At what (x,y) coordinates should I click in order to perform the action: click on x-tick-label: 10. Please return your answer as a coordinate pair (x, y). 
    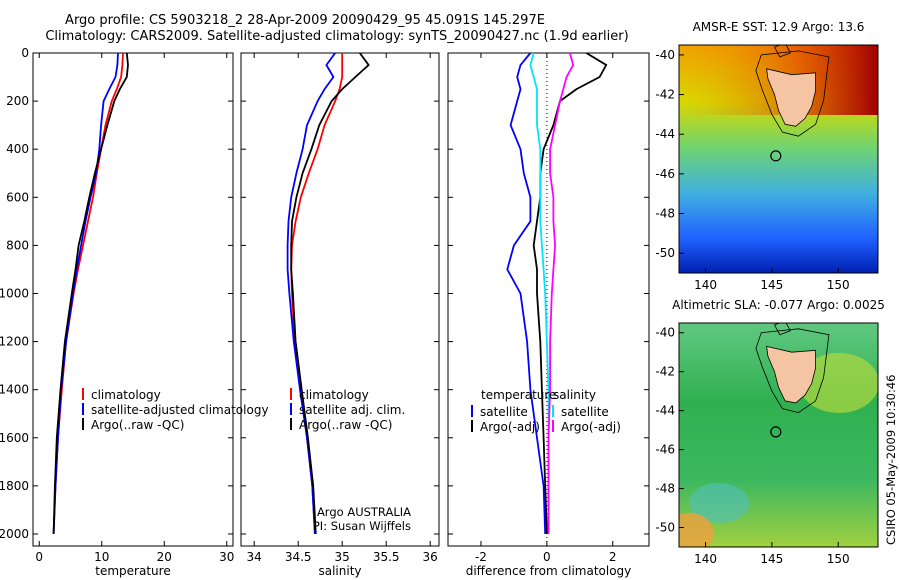
    Looking at the image, I should click on (101, 557).